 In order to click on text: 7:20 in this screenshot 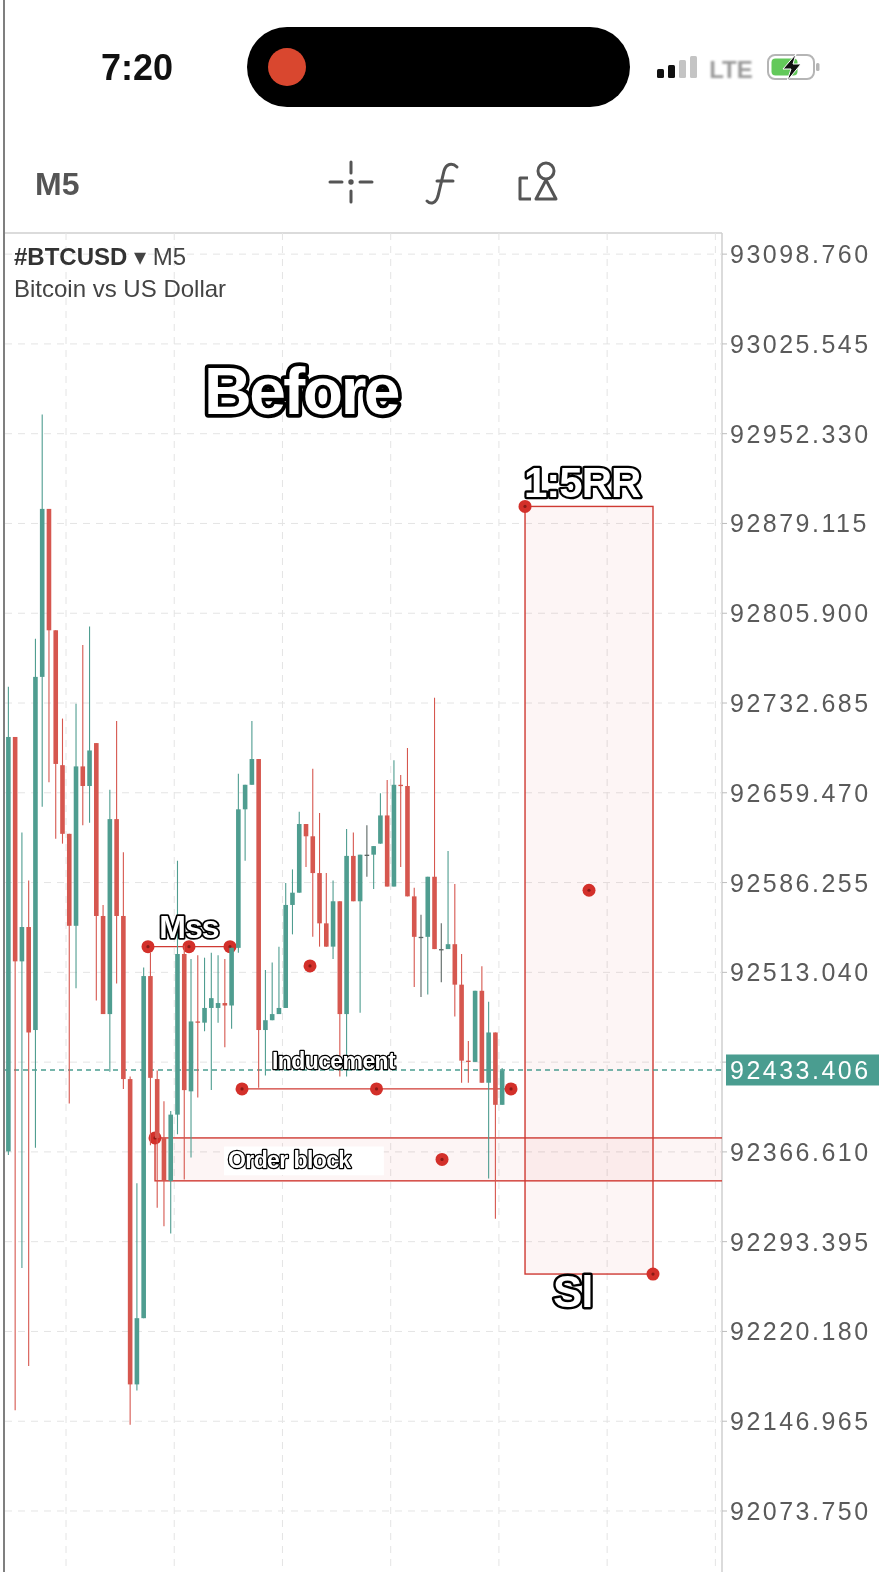, I will do `click(137, 67)`.